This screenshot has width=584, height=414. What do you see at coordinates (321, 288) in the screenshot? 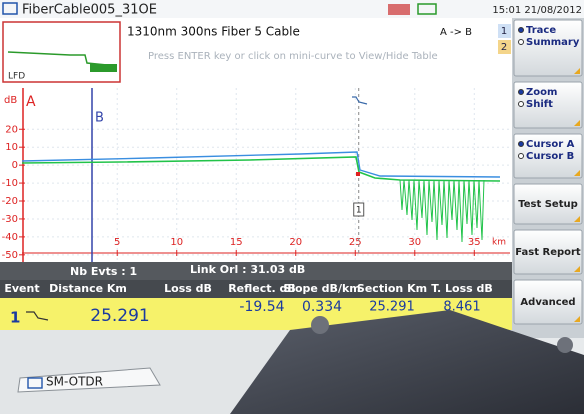
I see `column-header: Slope dB/km` at bounding box center [321, 288].